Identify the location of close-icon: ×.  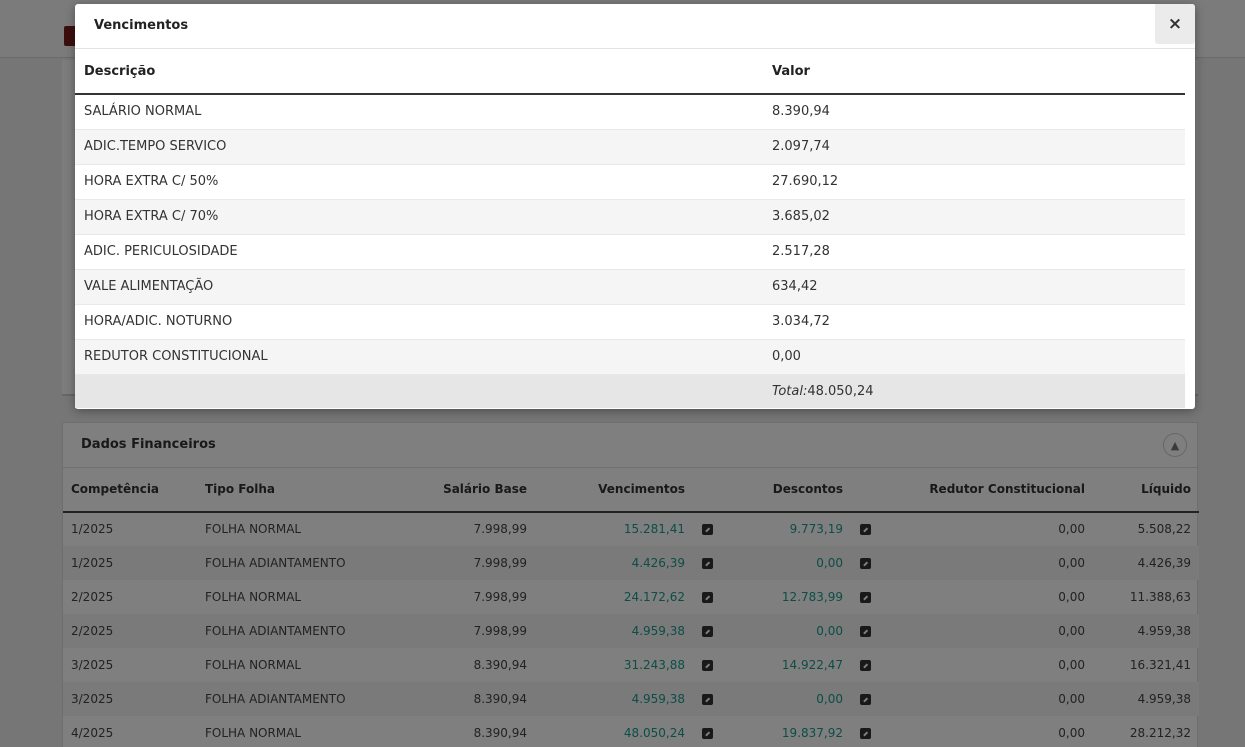
(1175, 24).